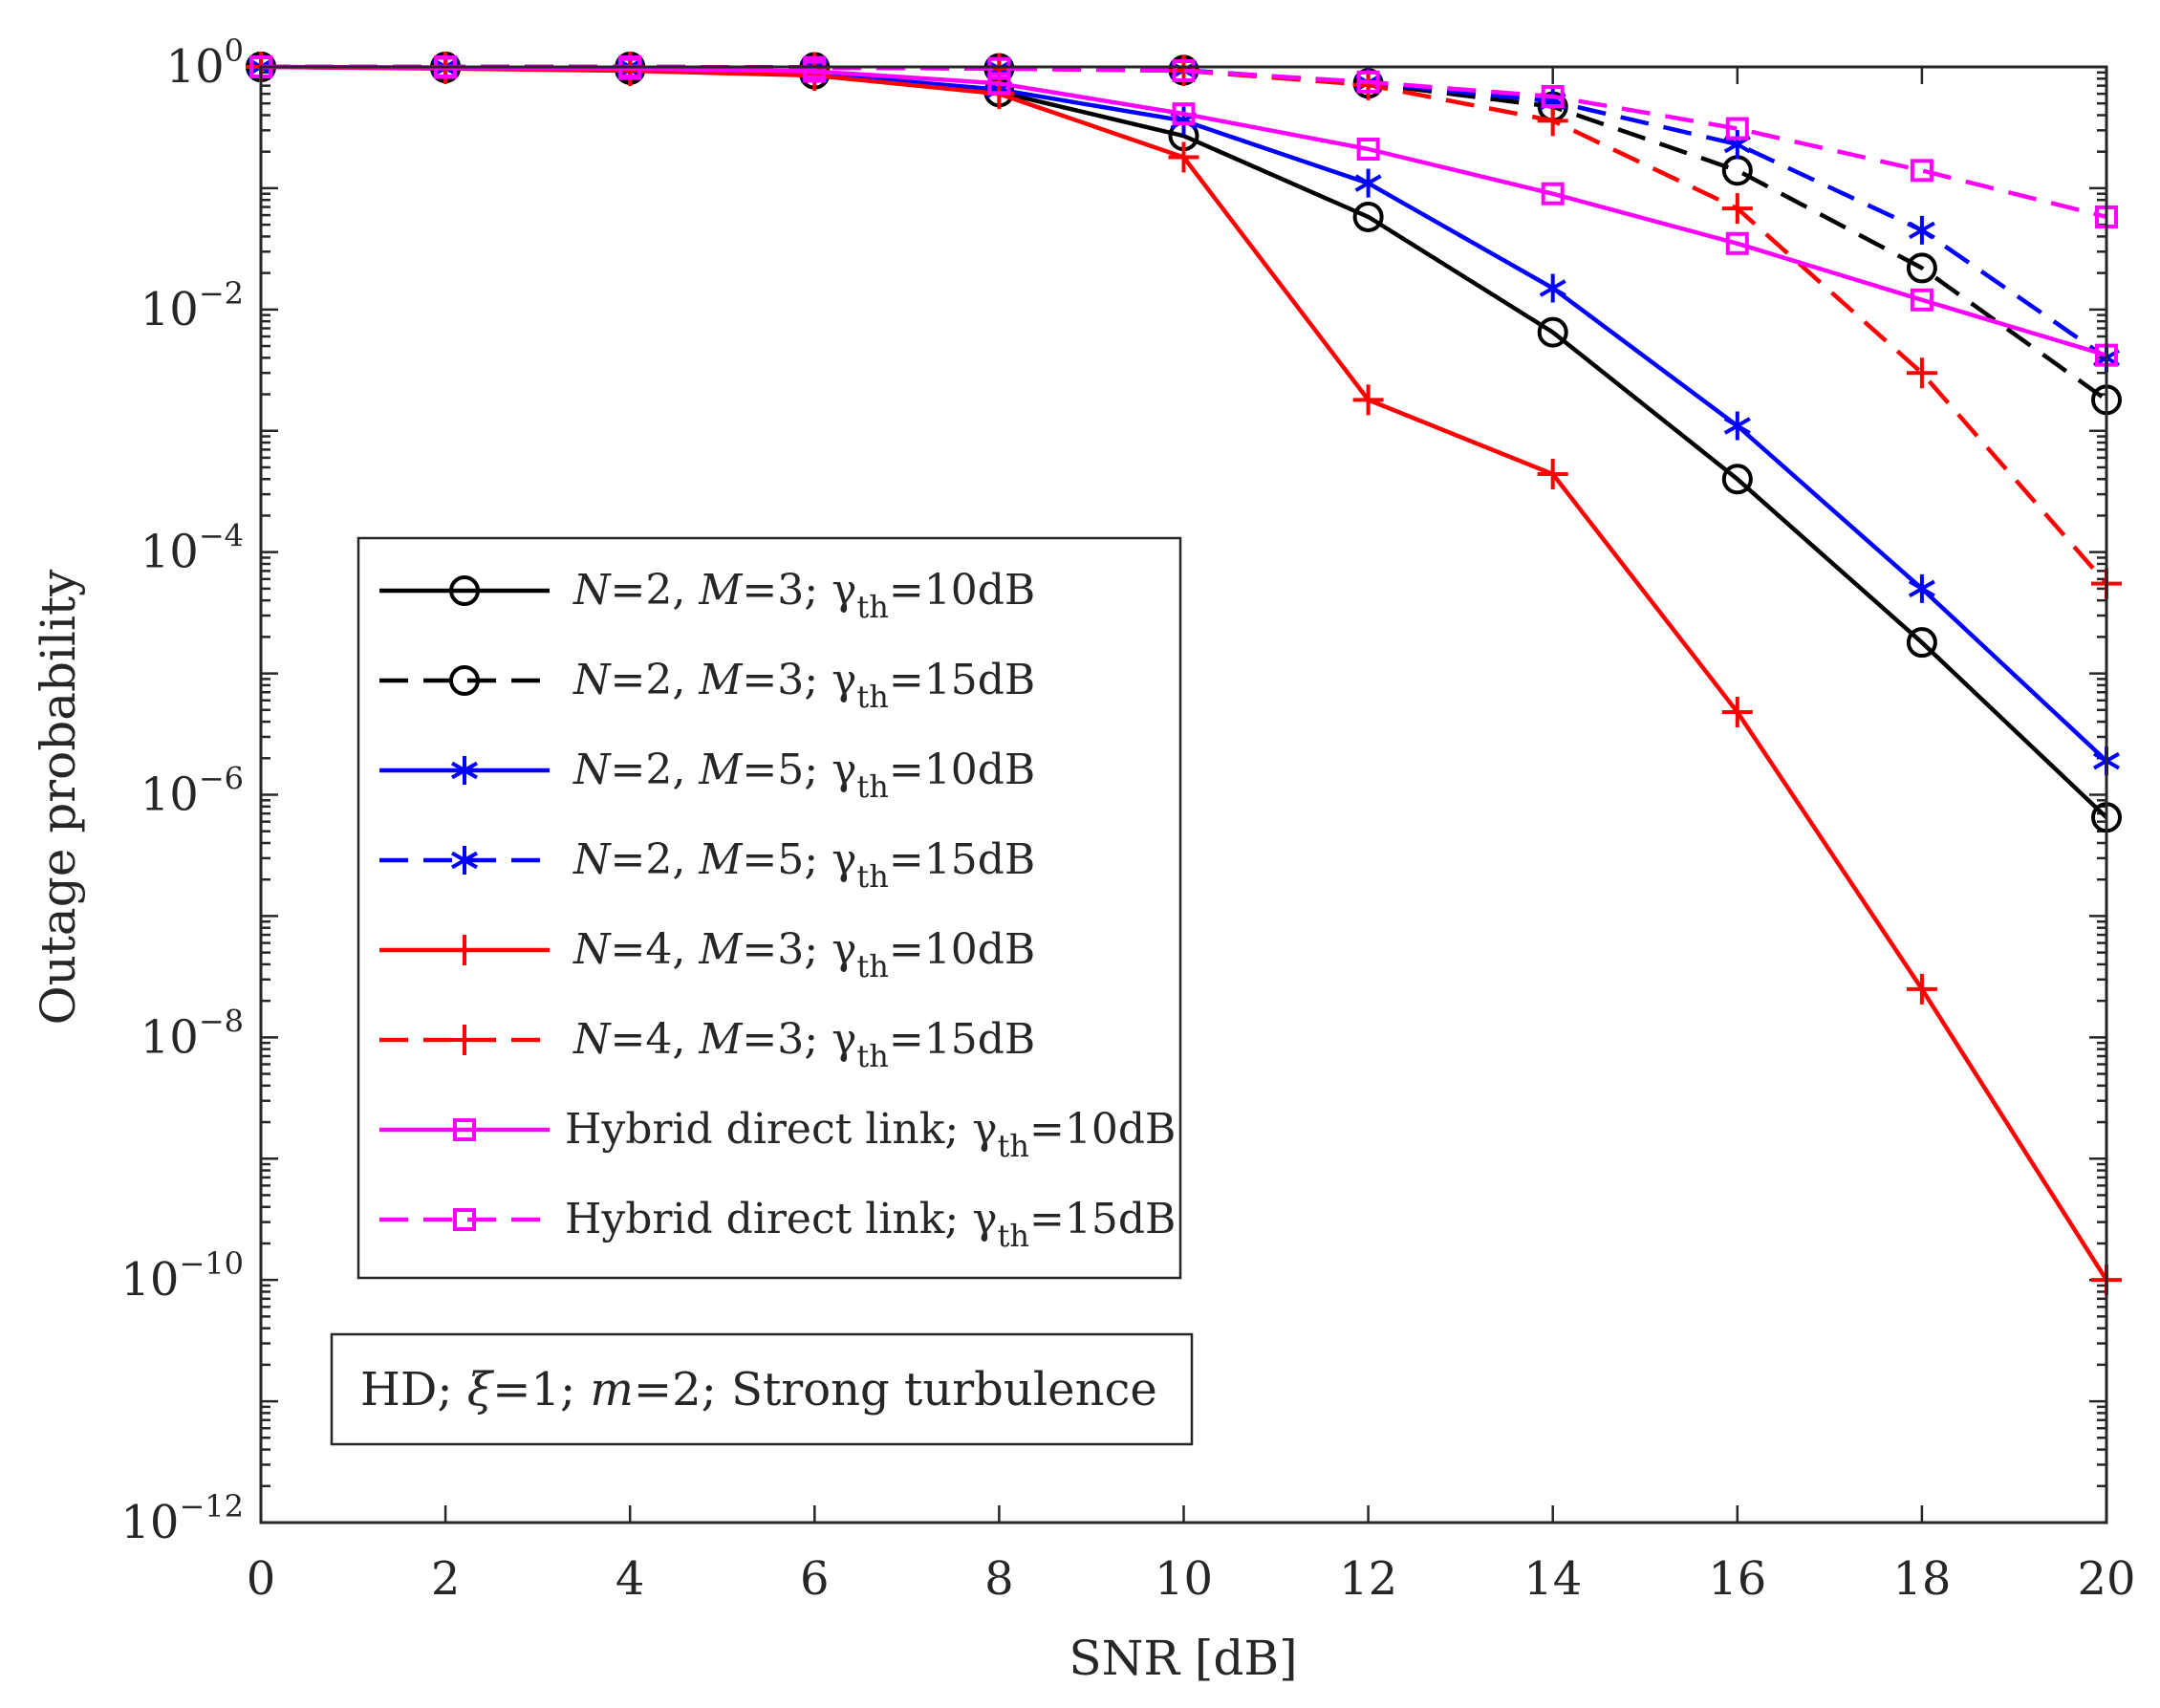 The height and width of the screenshot is (1708, 2160). What do you see at coordinates (234, 50) in the screenshot?
I see `y-tick-exponent: 0` at bounding box center [234, 50].